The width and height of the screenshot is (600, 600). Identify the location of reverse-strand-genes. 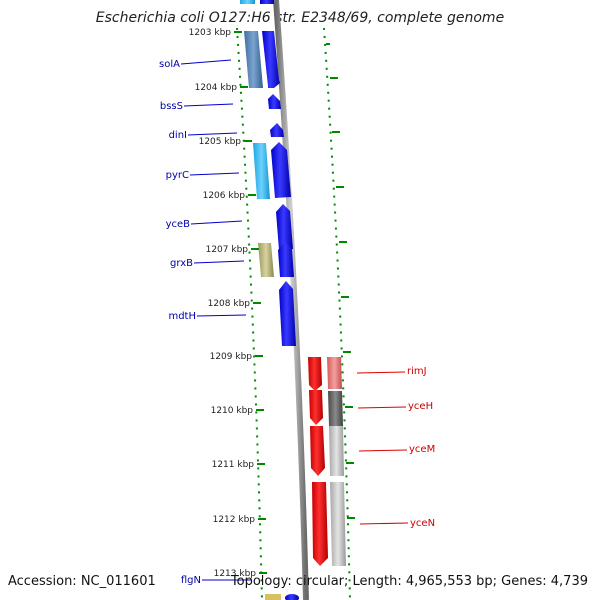
(327, 461).